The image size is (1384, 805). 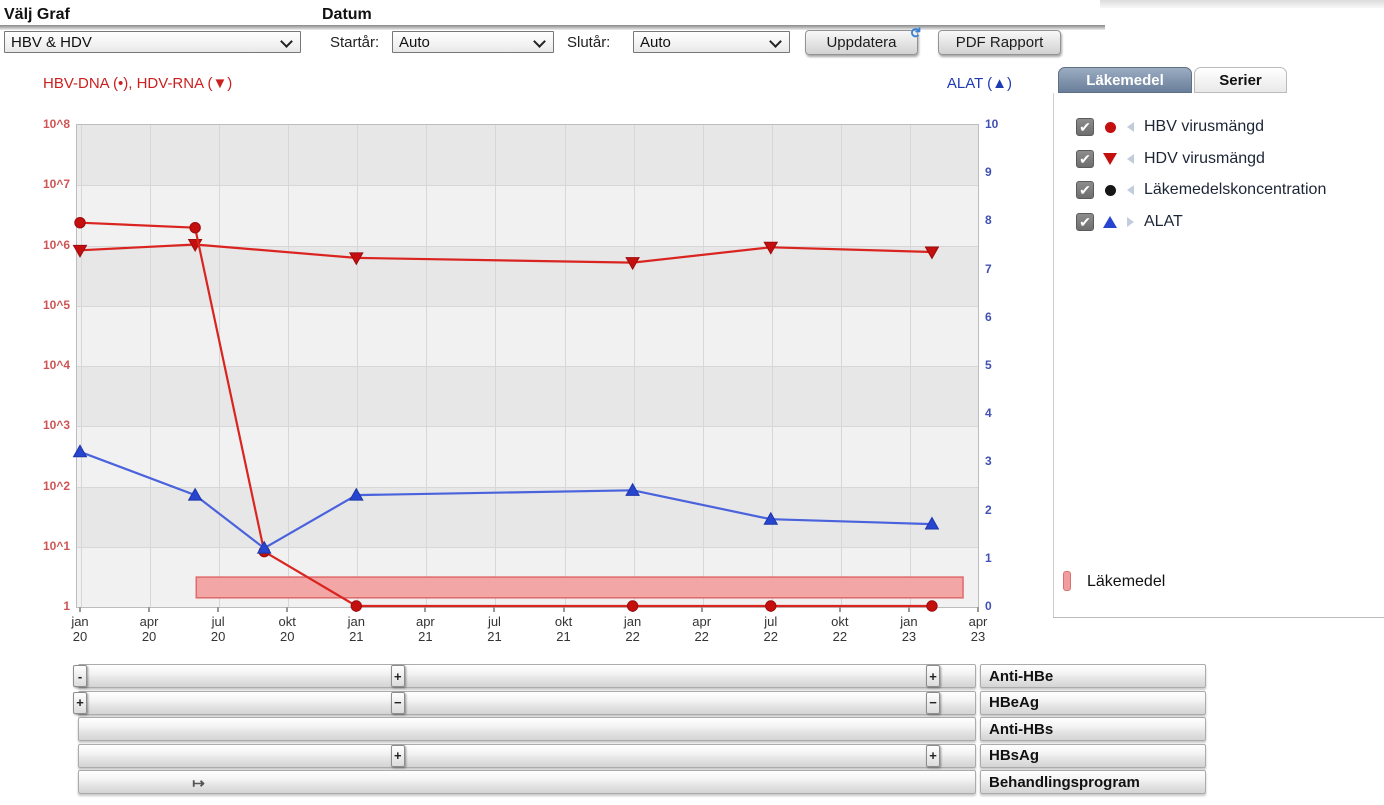 I want to click on y-right-tick-label: 6, so click(x=988, y=316).